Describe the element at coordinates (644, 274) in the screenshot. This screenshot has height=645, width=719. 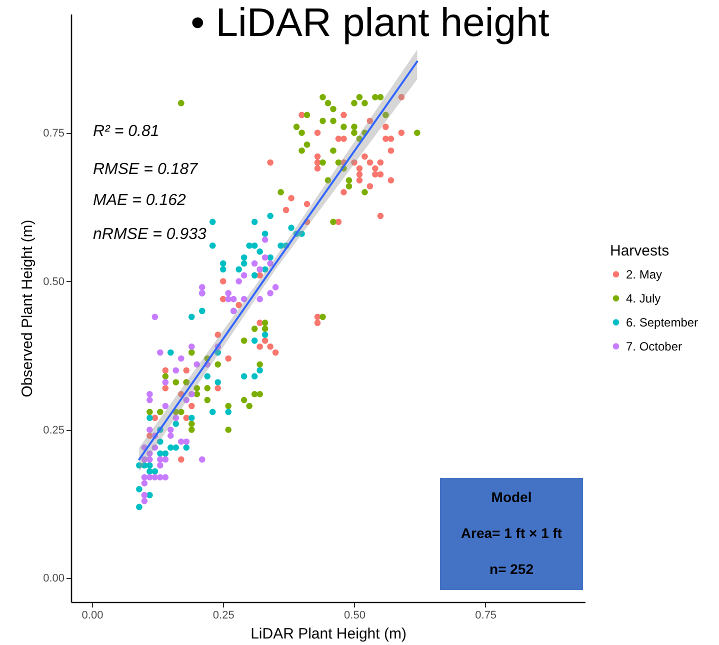
I see `legend-label: 2. May` at that location.